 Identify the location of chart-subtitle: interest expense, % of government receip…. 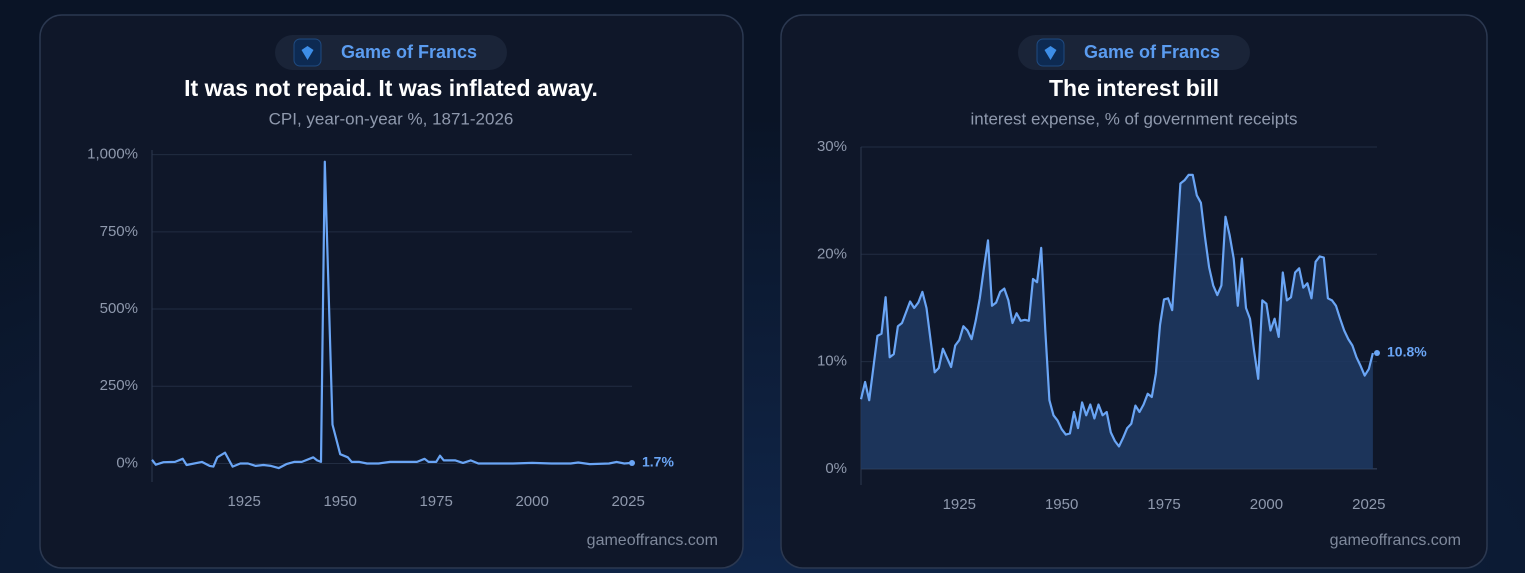
(1134, 118).